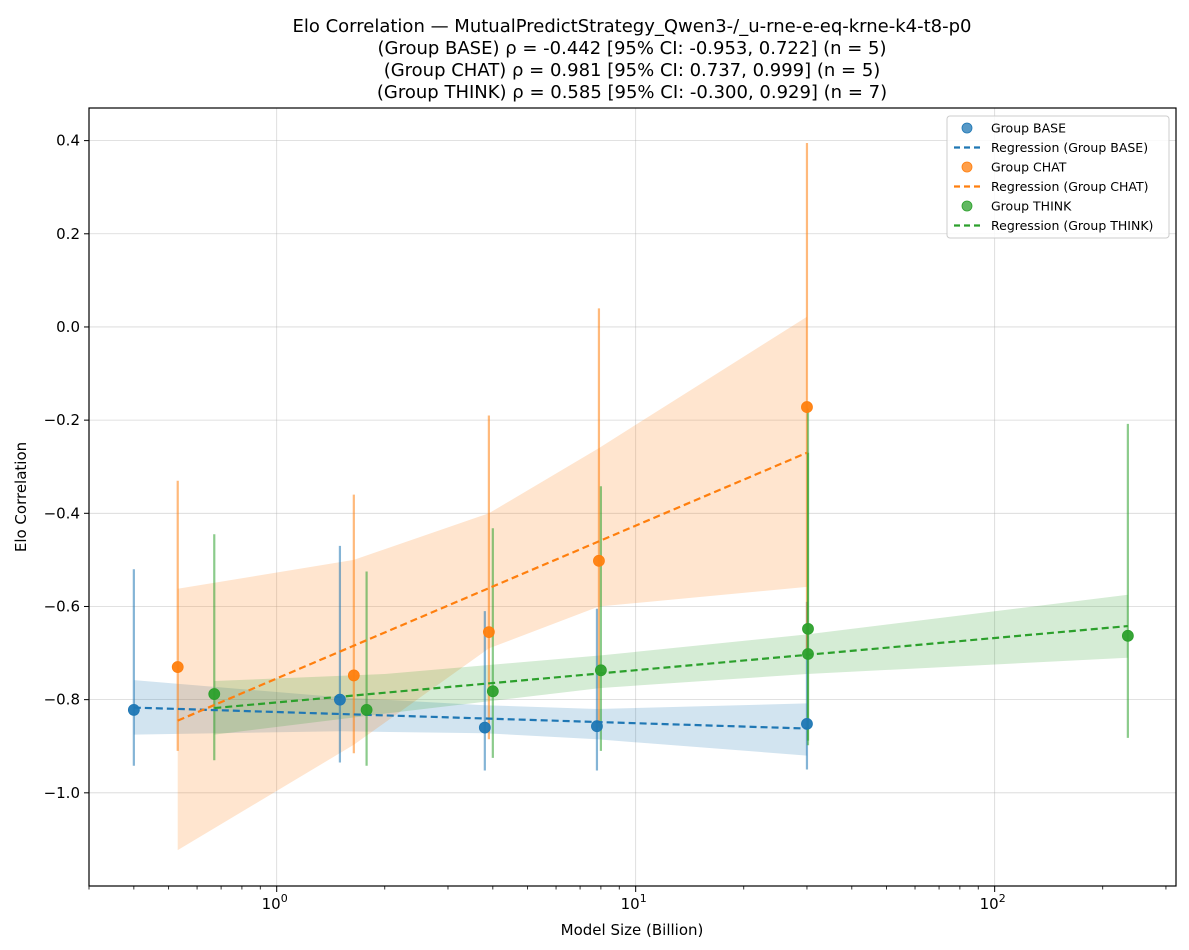 Image resolution: width=1189 pixels, height=950 pixels. I want to click on x-tick-label: 10¹, so click(634, 902).